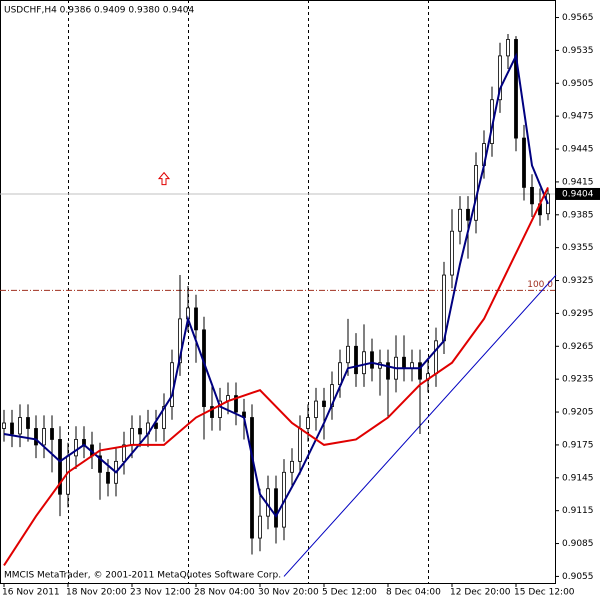 The height and width of the screenshot is (600, 600). What do you see at coordinates (578, 347) in the screenshot?
I see `y-tick-label: 0.9265` at bounding box center [578, 347].